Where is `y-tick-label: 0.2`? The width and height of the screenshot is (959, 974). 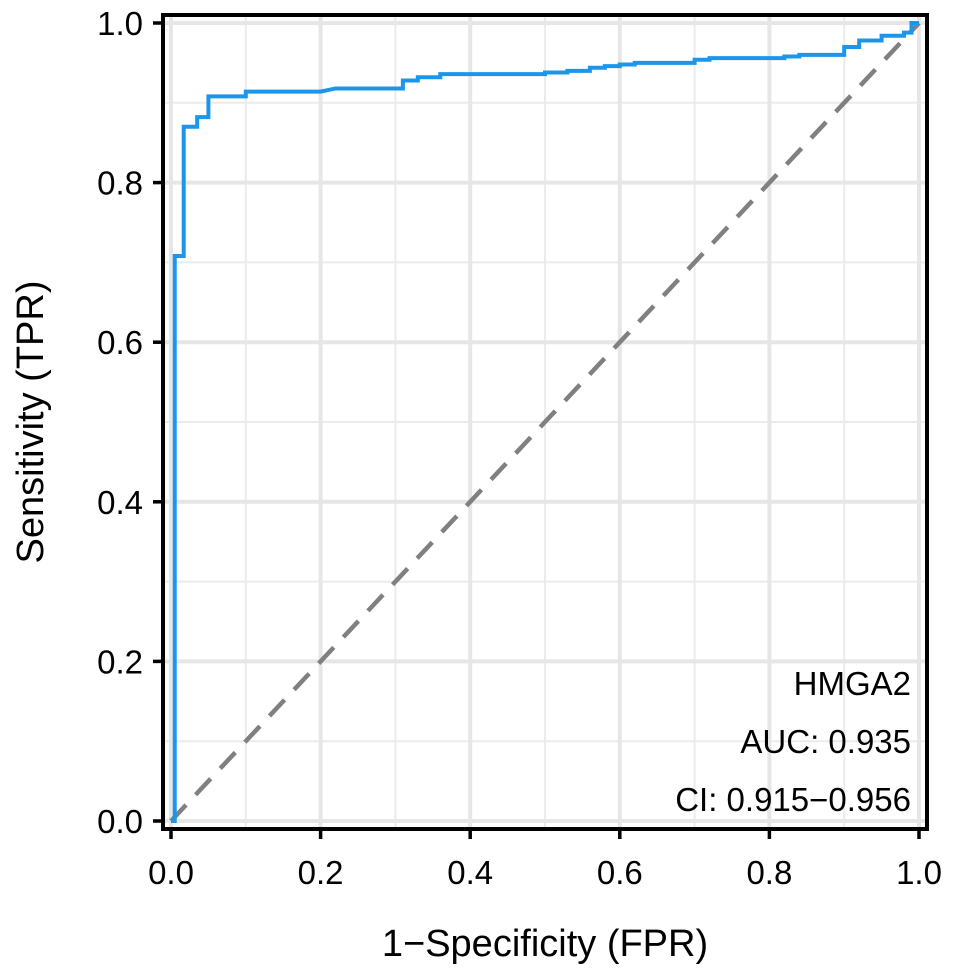 y-tick-label: 0.2 is located at coordinates (120, 661).